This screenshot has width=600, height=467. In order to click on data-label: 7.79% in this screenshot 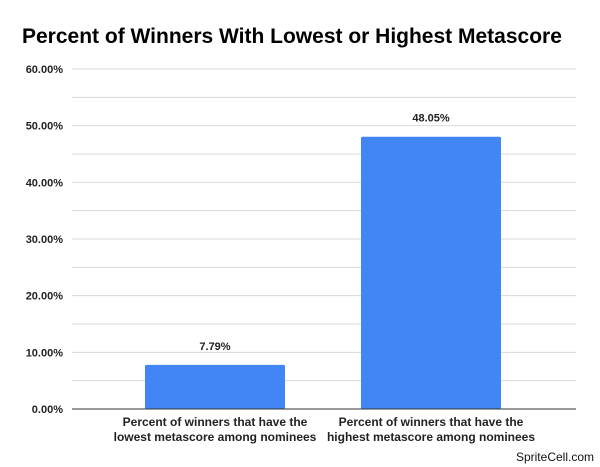, I will do `click(214, 347)`.